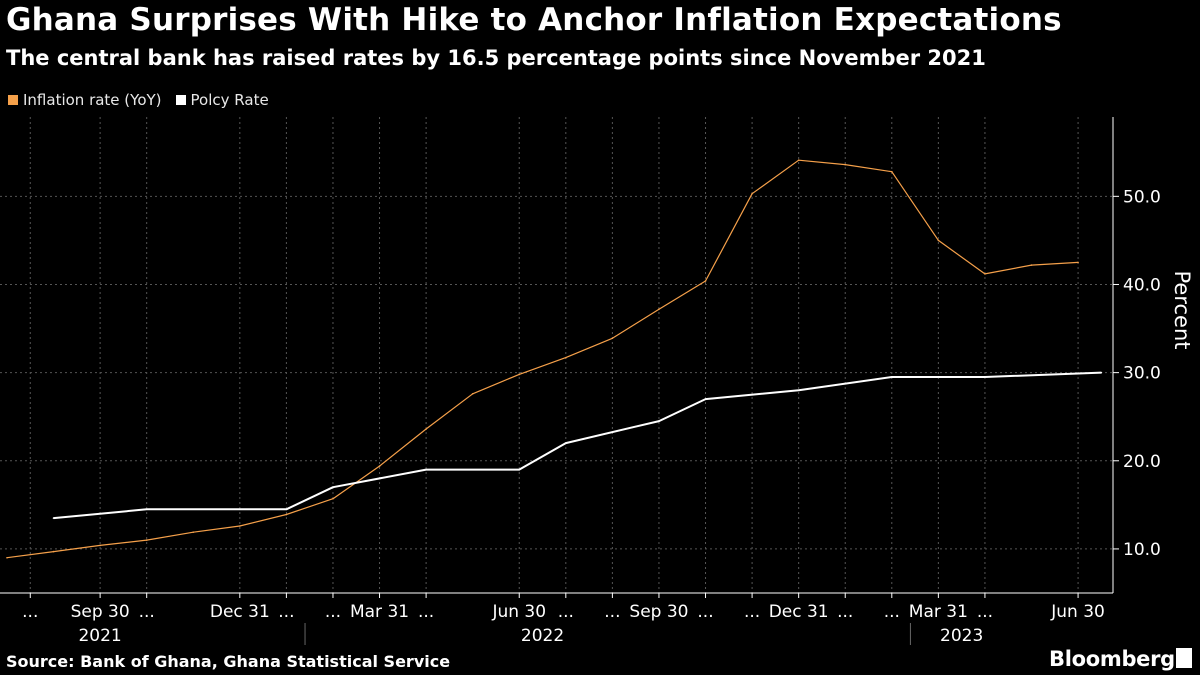 The height and width of the screenshot is (675, 1200). Describe the element at coordinates (1184, 658) in the screenshot. I see `bloomberg-icon` at that location.